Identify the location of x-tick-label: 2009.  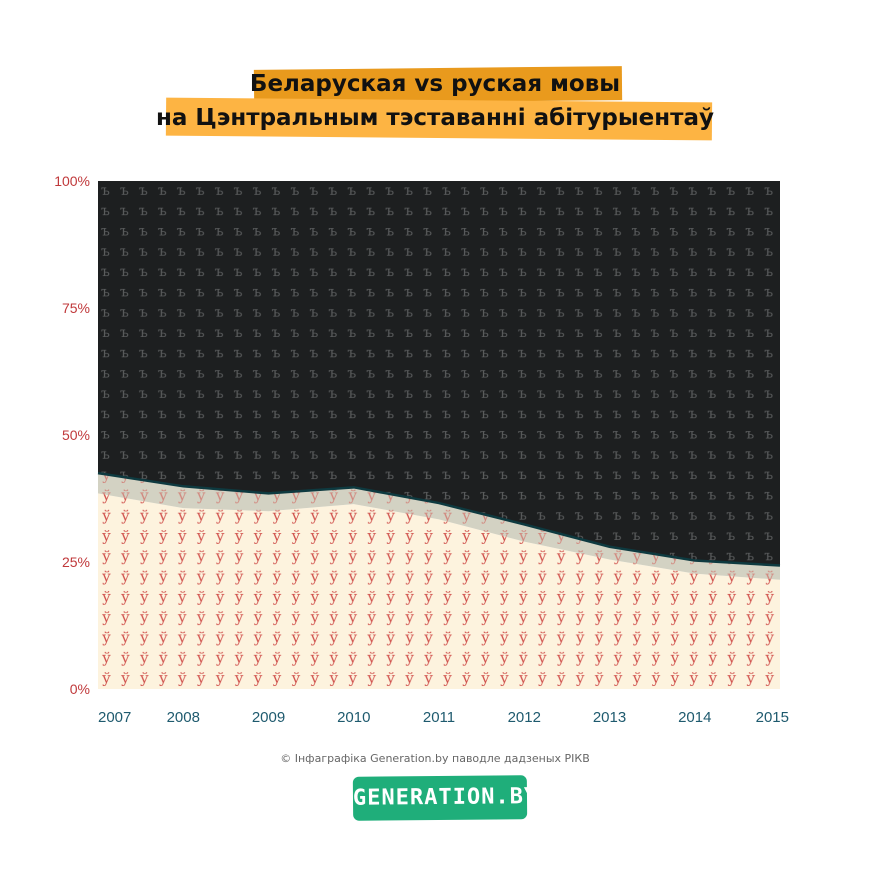
(268, 717).